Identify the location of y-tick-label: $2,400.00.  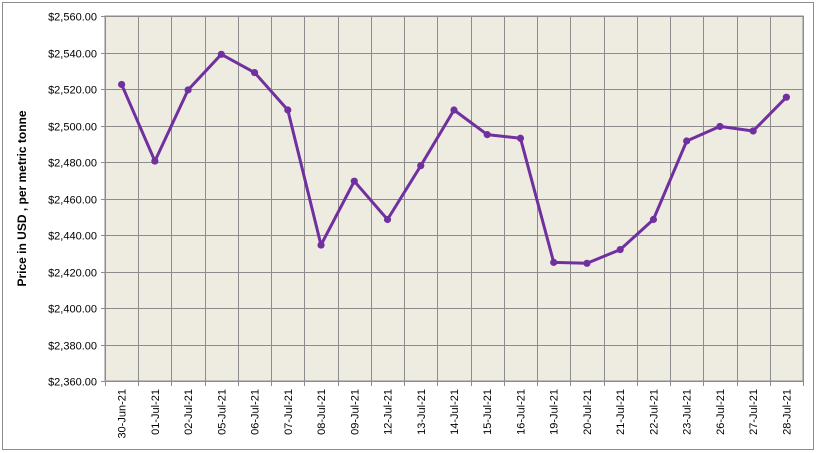
(72, 310).